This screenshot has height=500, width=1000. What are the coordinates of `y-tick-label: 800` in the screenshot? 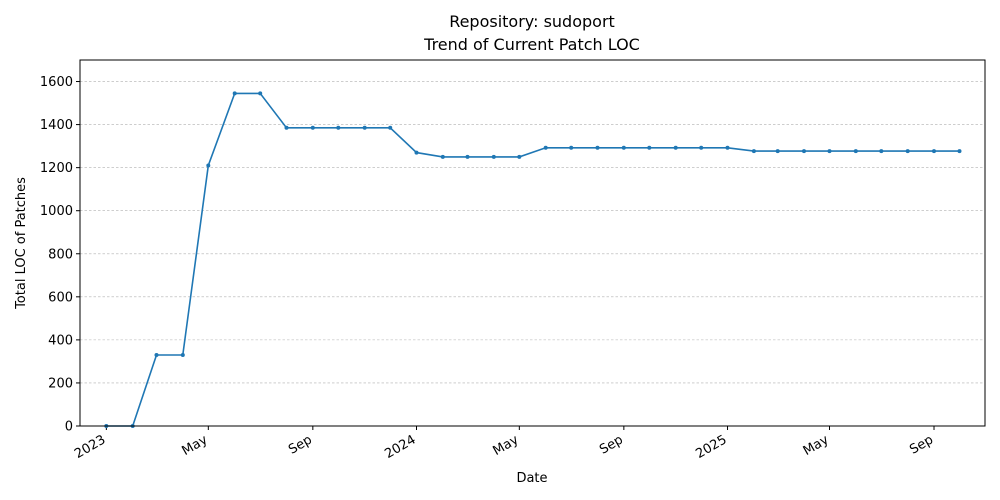 It's located at (60, 254).